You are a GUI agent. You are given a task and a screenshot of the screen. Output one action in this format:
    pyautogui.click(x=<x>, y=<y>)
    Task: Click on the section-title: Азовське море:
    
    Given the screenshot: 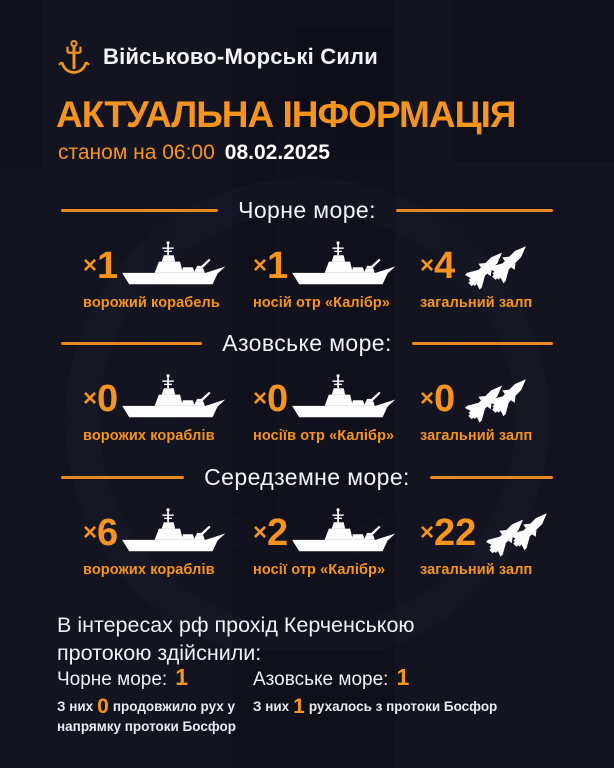 What is the action you would take?
    pyautogui.click(x=307, y=343)
    